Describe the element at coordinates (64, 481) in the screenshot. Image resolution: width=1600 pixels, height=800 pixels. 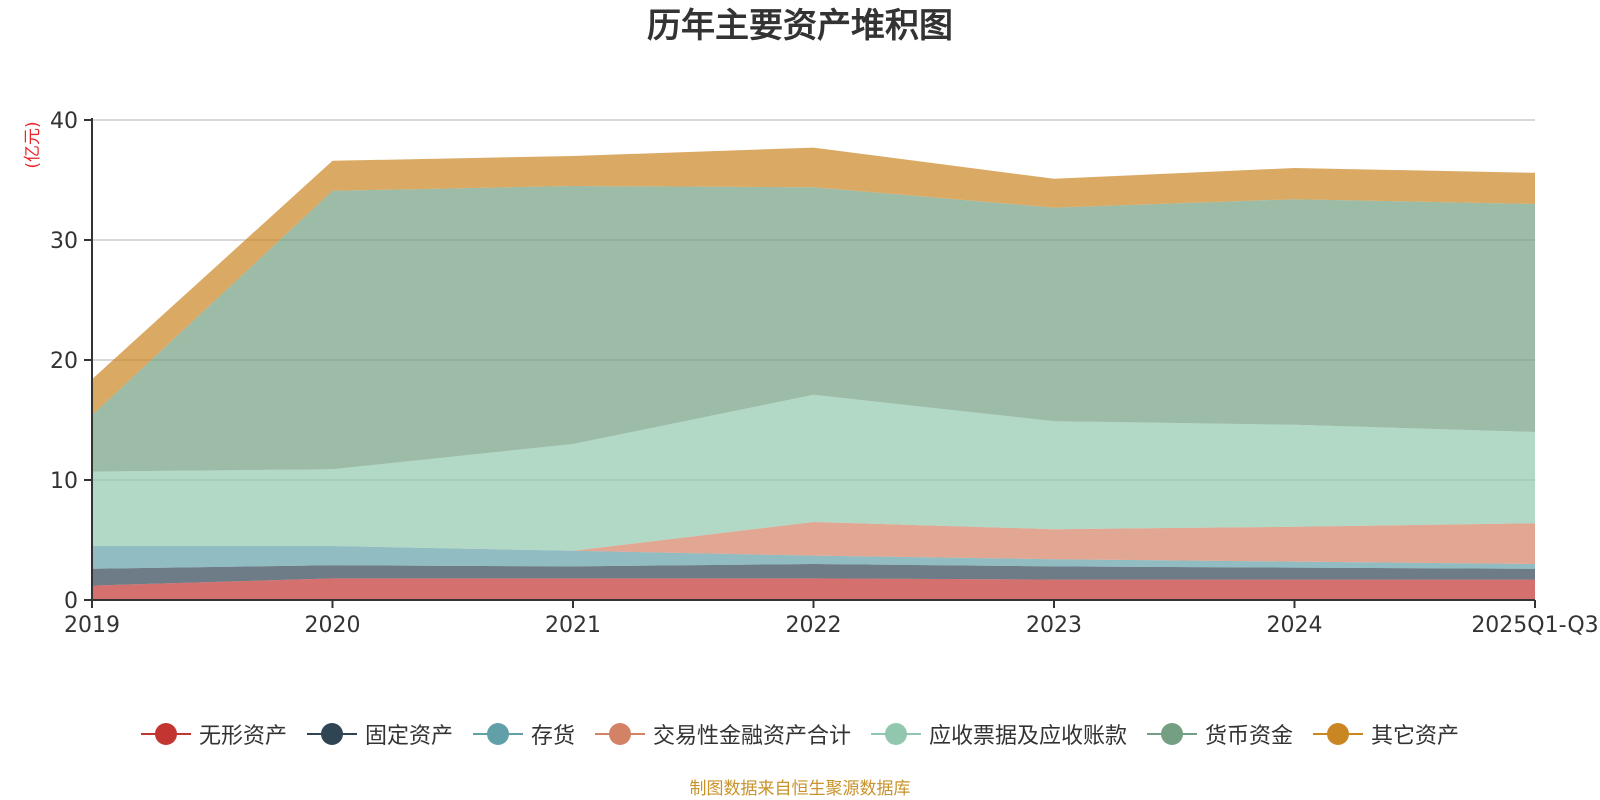
I see `y-tick-label-10: 10` at that location.